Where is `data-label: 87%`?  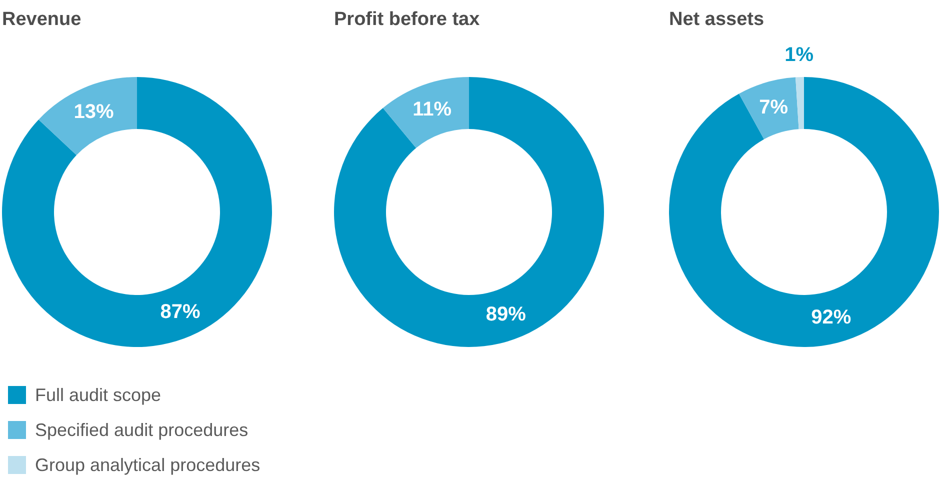 data-label: 87% is located at coordinates (180, 312).